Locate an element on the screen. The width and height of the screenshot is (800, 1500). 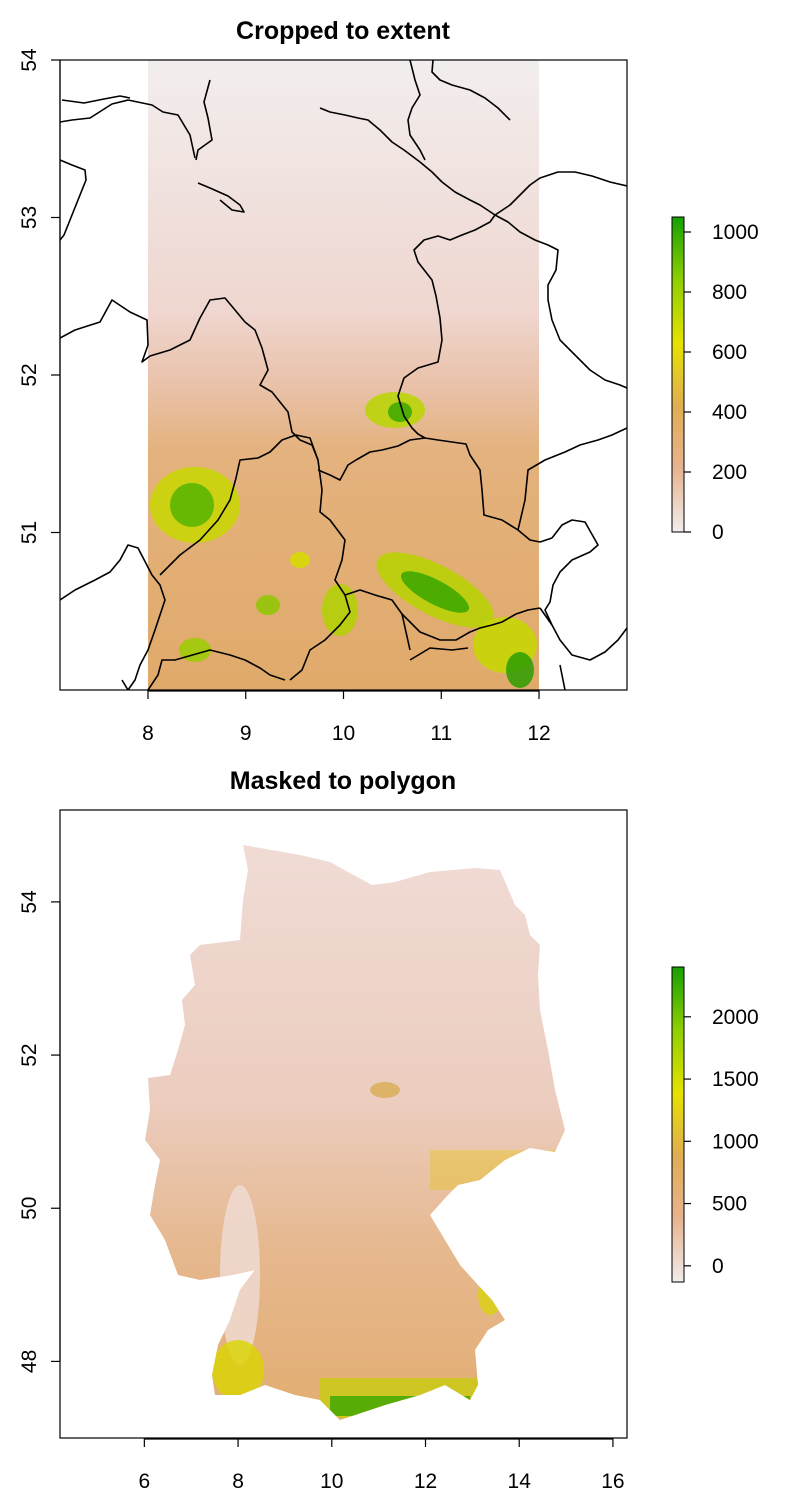
legend: 0 500 1000 1500 2000 is located at coordinates (715, 1124).